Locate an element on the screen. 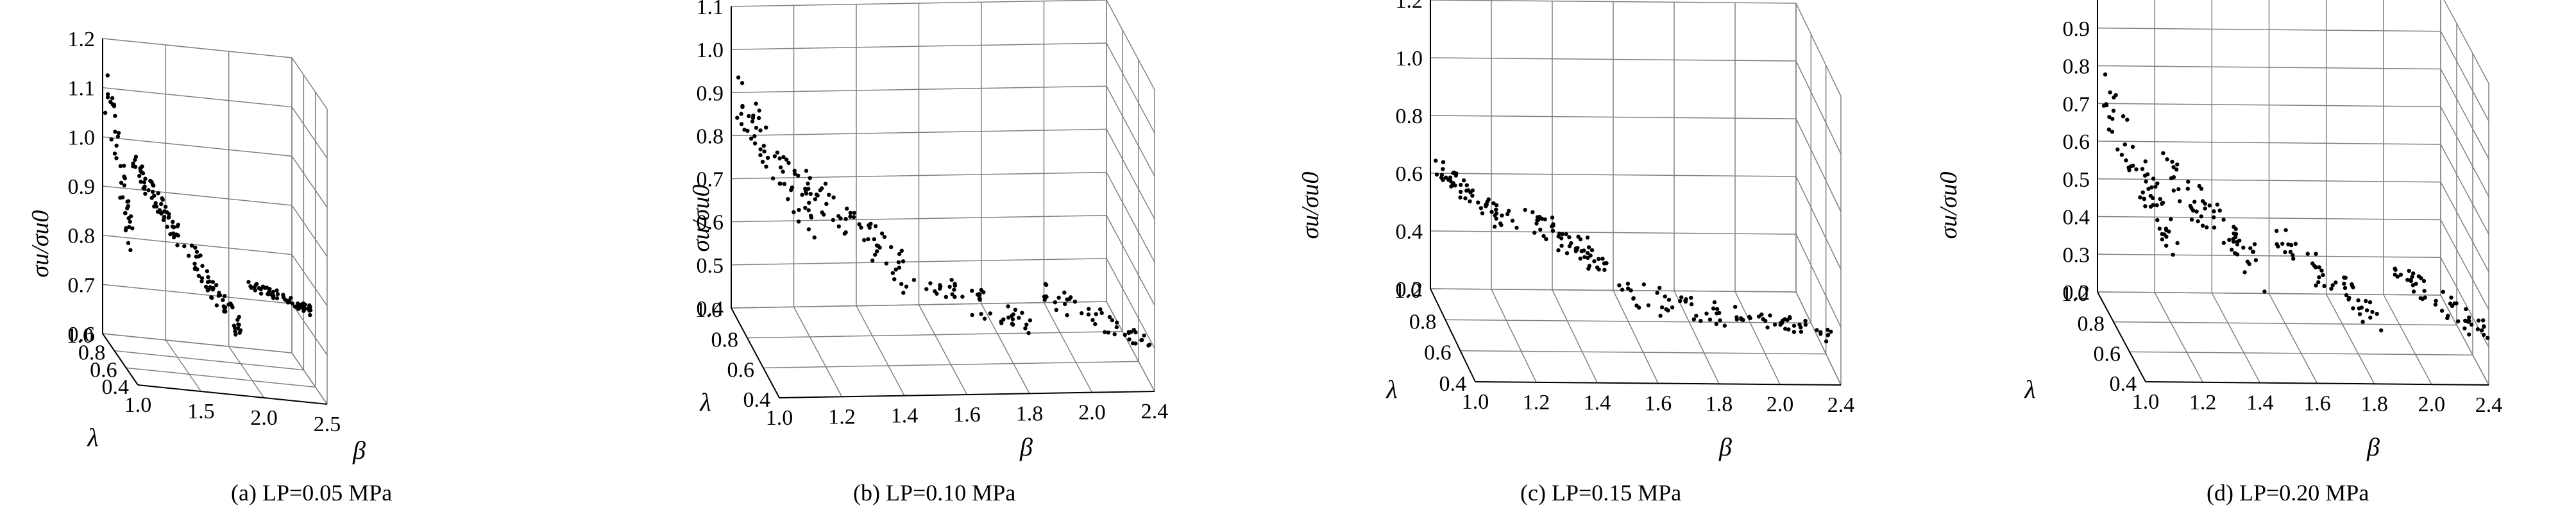 The width and height of the screenshot is (2576, 512). z-tick-label: 0.9 is located at coordinates (82, 187).